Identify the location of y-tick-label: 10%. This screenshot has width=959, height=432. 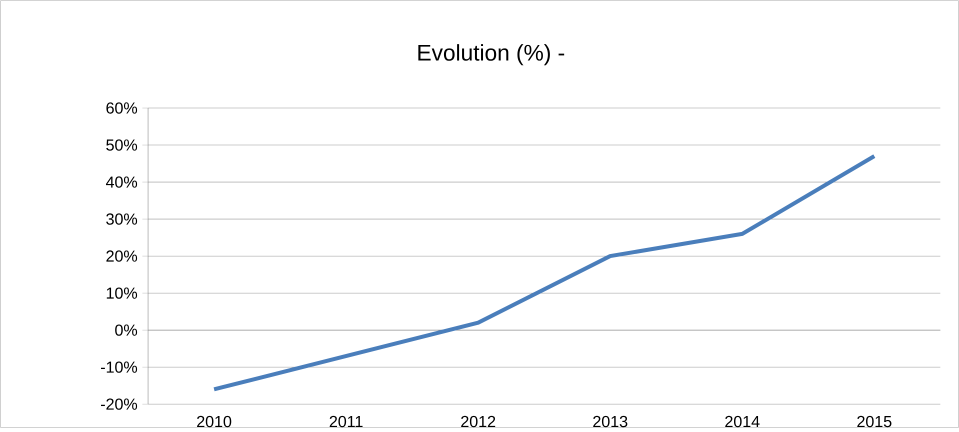
(122, 293).